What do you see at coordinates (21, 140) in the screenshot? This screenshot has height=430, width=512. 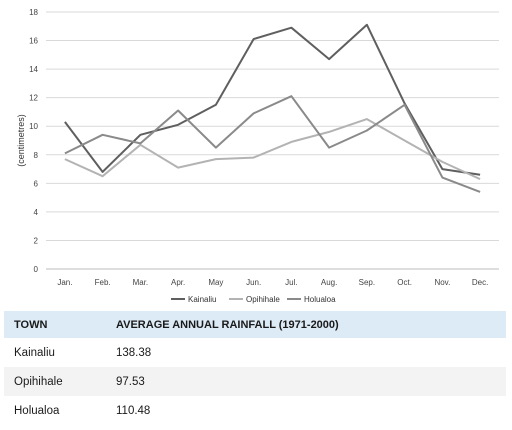 I see `y-axis-title: (centimetres)` at bounding box center [21, 140].